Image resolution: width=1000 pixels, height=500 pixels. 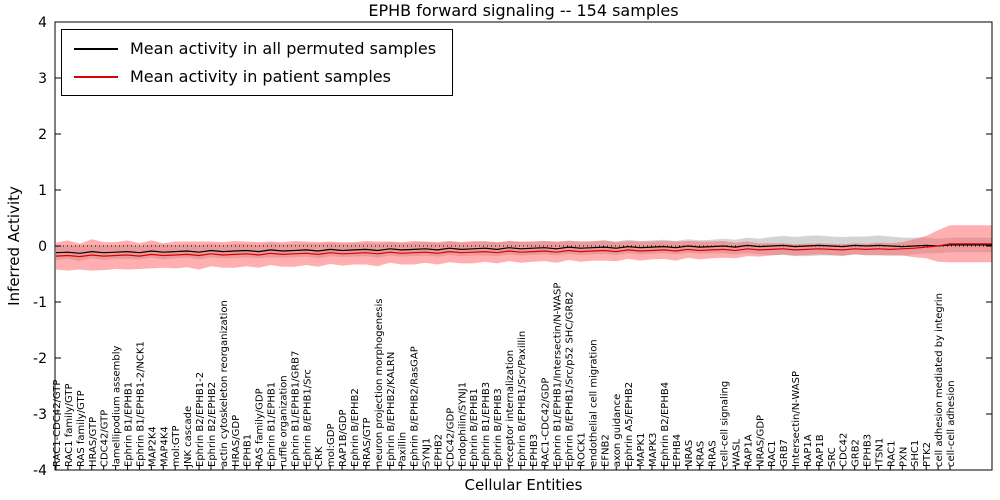 What do you see at coordinates (796, 419) in the screenshot?
I see `x-tick-label: Intersectin/N-WASP` at bounding box center [796, 419].